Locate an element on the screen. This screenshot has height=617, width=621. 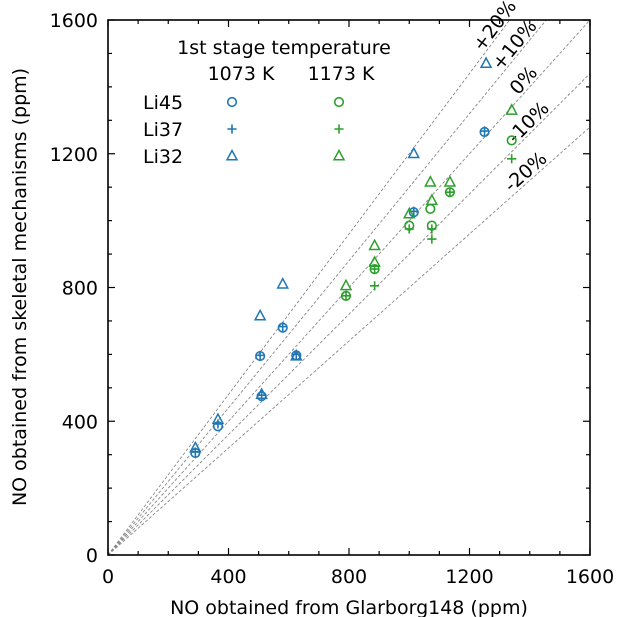
legend-column-1073k: 1073 K is located at coordinates (241, 74).